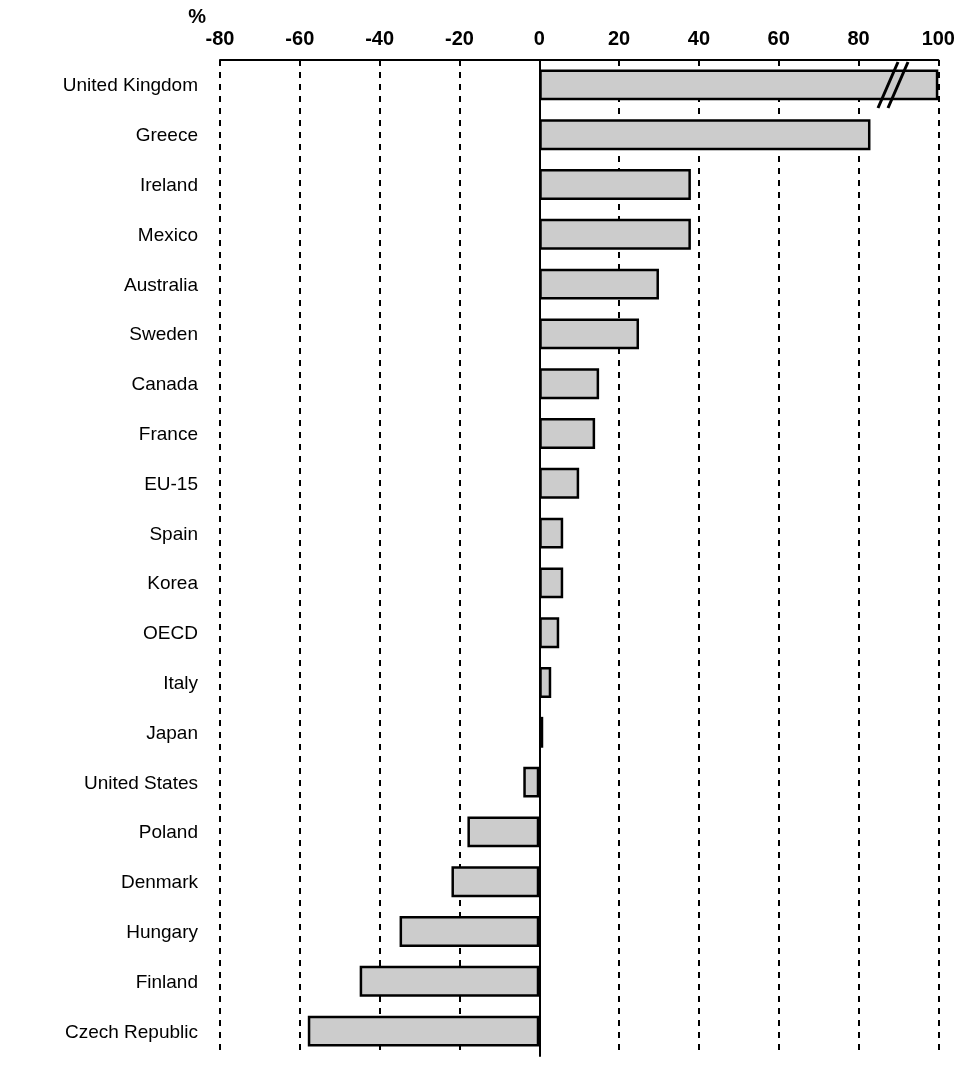  I want to click on y-tick-label: Japan, so click(172, 732).